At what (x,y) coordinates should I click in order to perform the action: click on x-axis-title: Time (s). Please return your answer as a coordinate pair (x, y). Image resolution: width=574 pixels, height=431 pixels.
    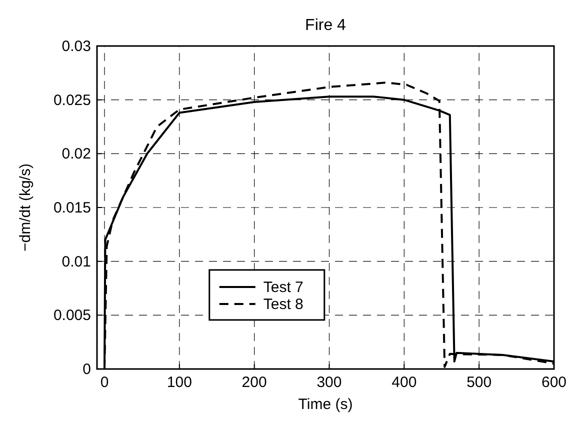
    Looking at the image, I should click on (325, 404).